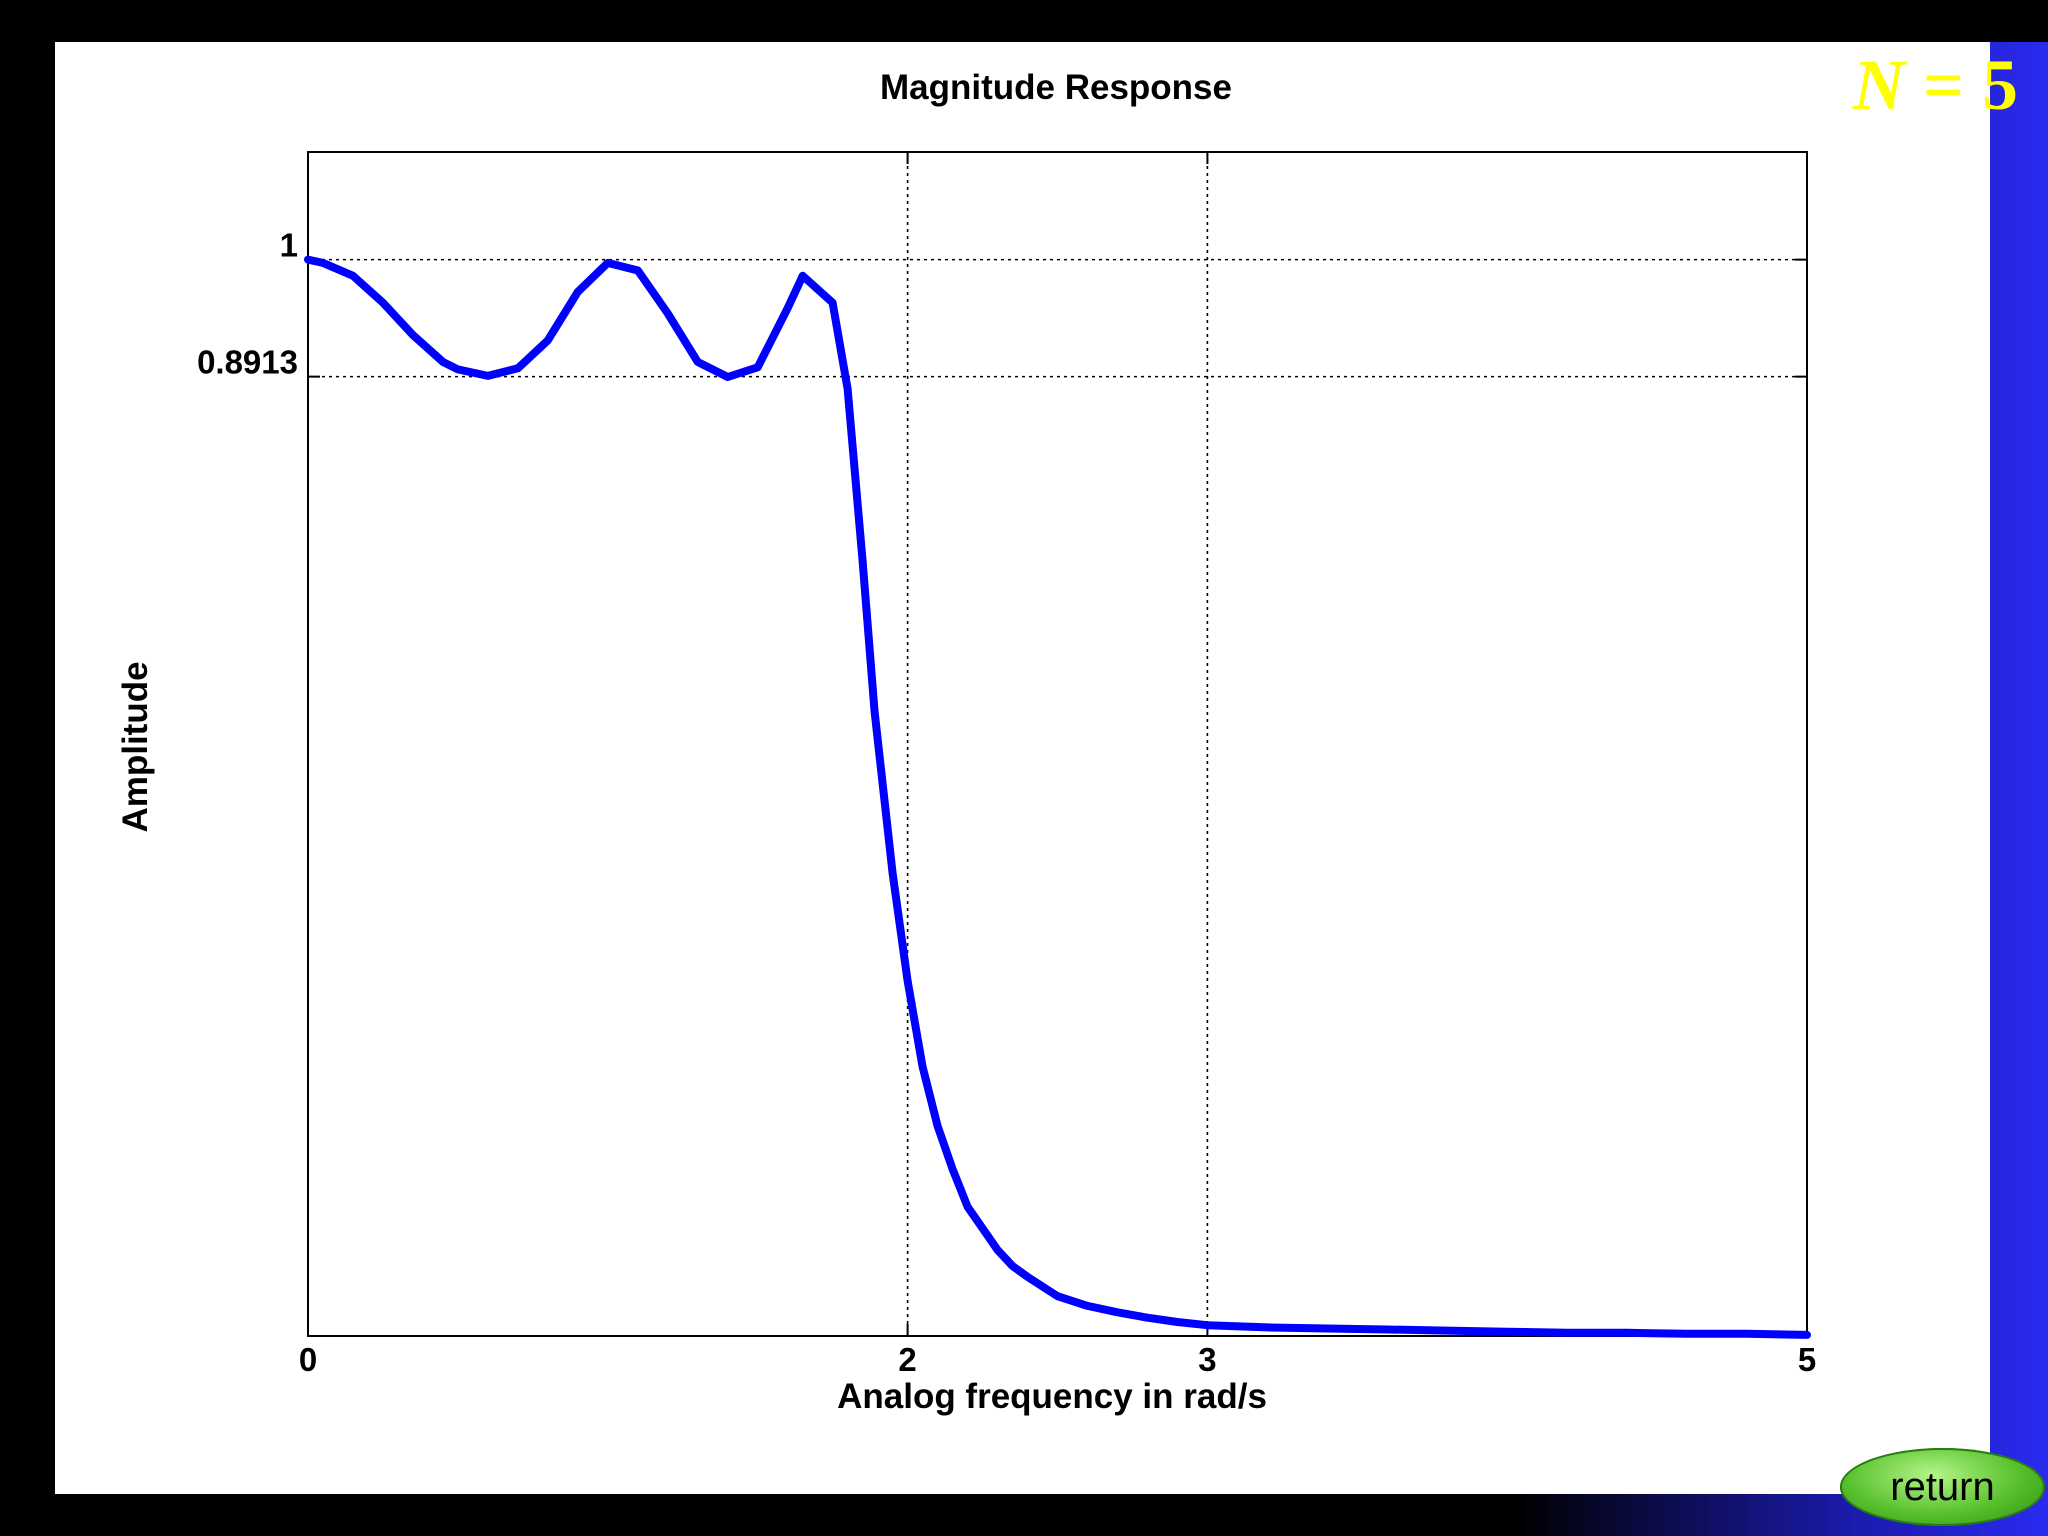 The height and width of the screenshot is (1536, 2048). What do you see at coordinates (1052, 1396) in the screenshot?
I see `x-axis-label: Analog frequency in rad/s` at bounding box center [1052, 1396].